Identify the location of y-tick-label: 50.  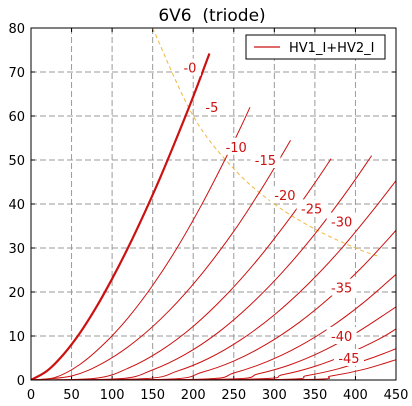
(16, 161).